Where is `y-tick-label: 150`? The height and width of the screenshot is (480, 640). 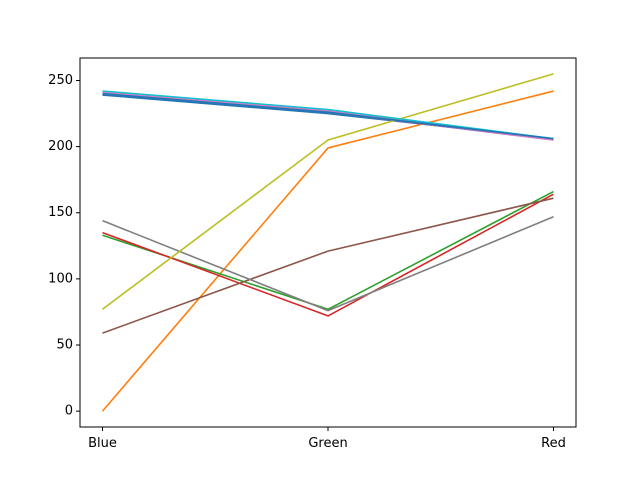
y-tick-label: 150 is located at coordinates (60, 212).